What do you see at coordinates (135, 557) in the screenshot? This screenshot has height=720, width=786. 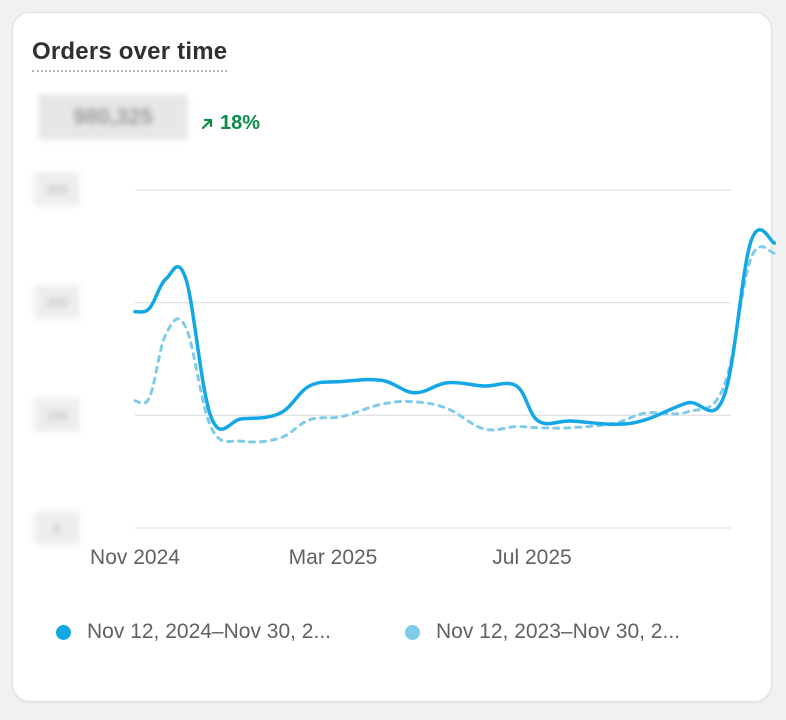 I see `x-tick-label: Nov 2024` at bounding box center [135, 557].